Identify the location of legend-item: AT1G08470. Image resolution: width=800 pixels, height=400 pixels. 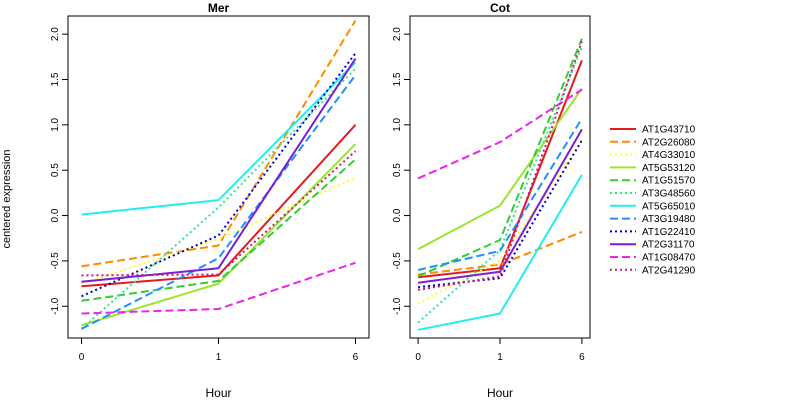
(653, 258).